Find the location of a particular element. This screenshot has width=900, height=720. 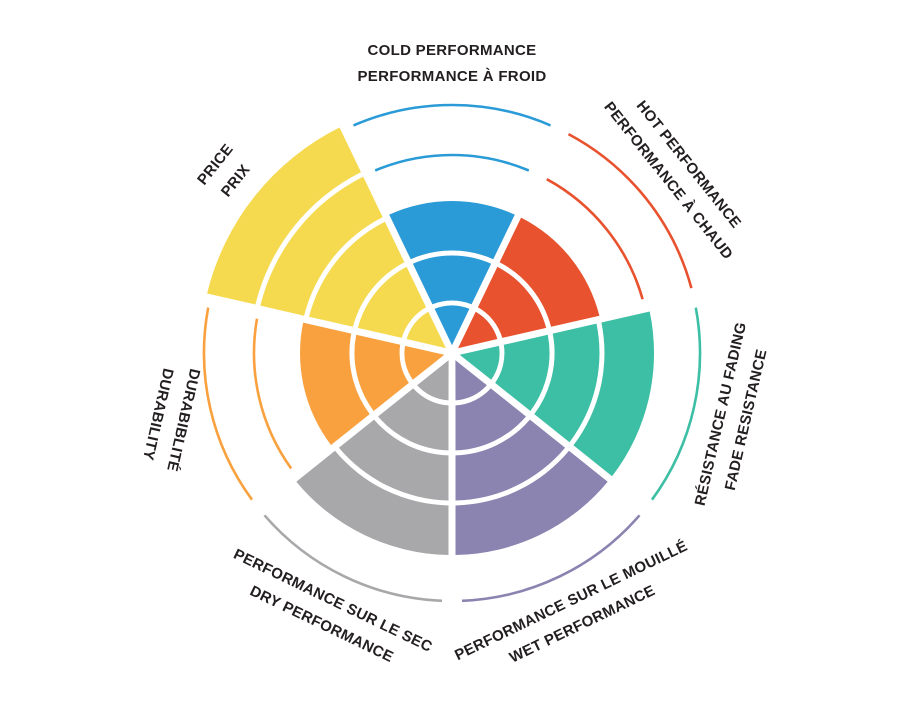

durability-level-3-filled is located at coordinates (335, 383).